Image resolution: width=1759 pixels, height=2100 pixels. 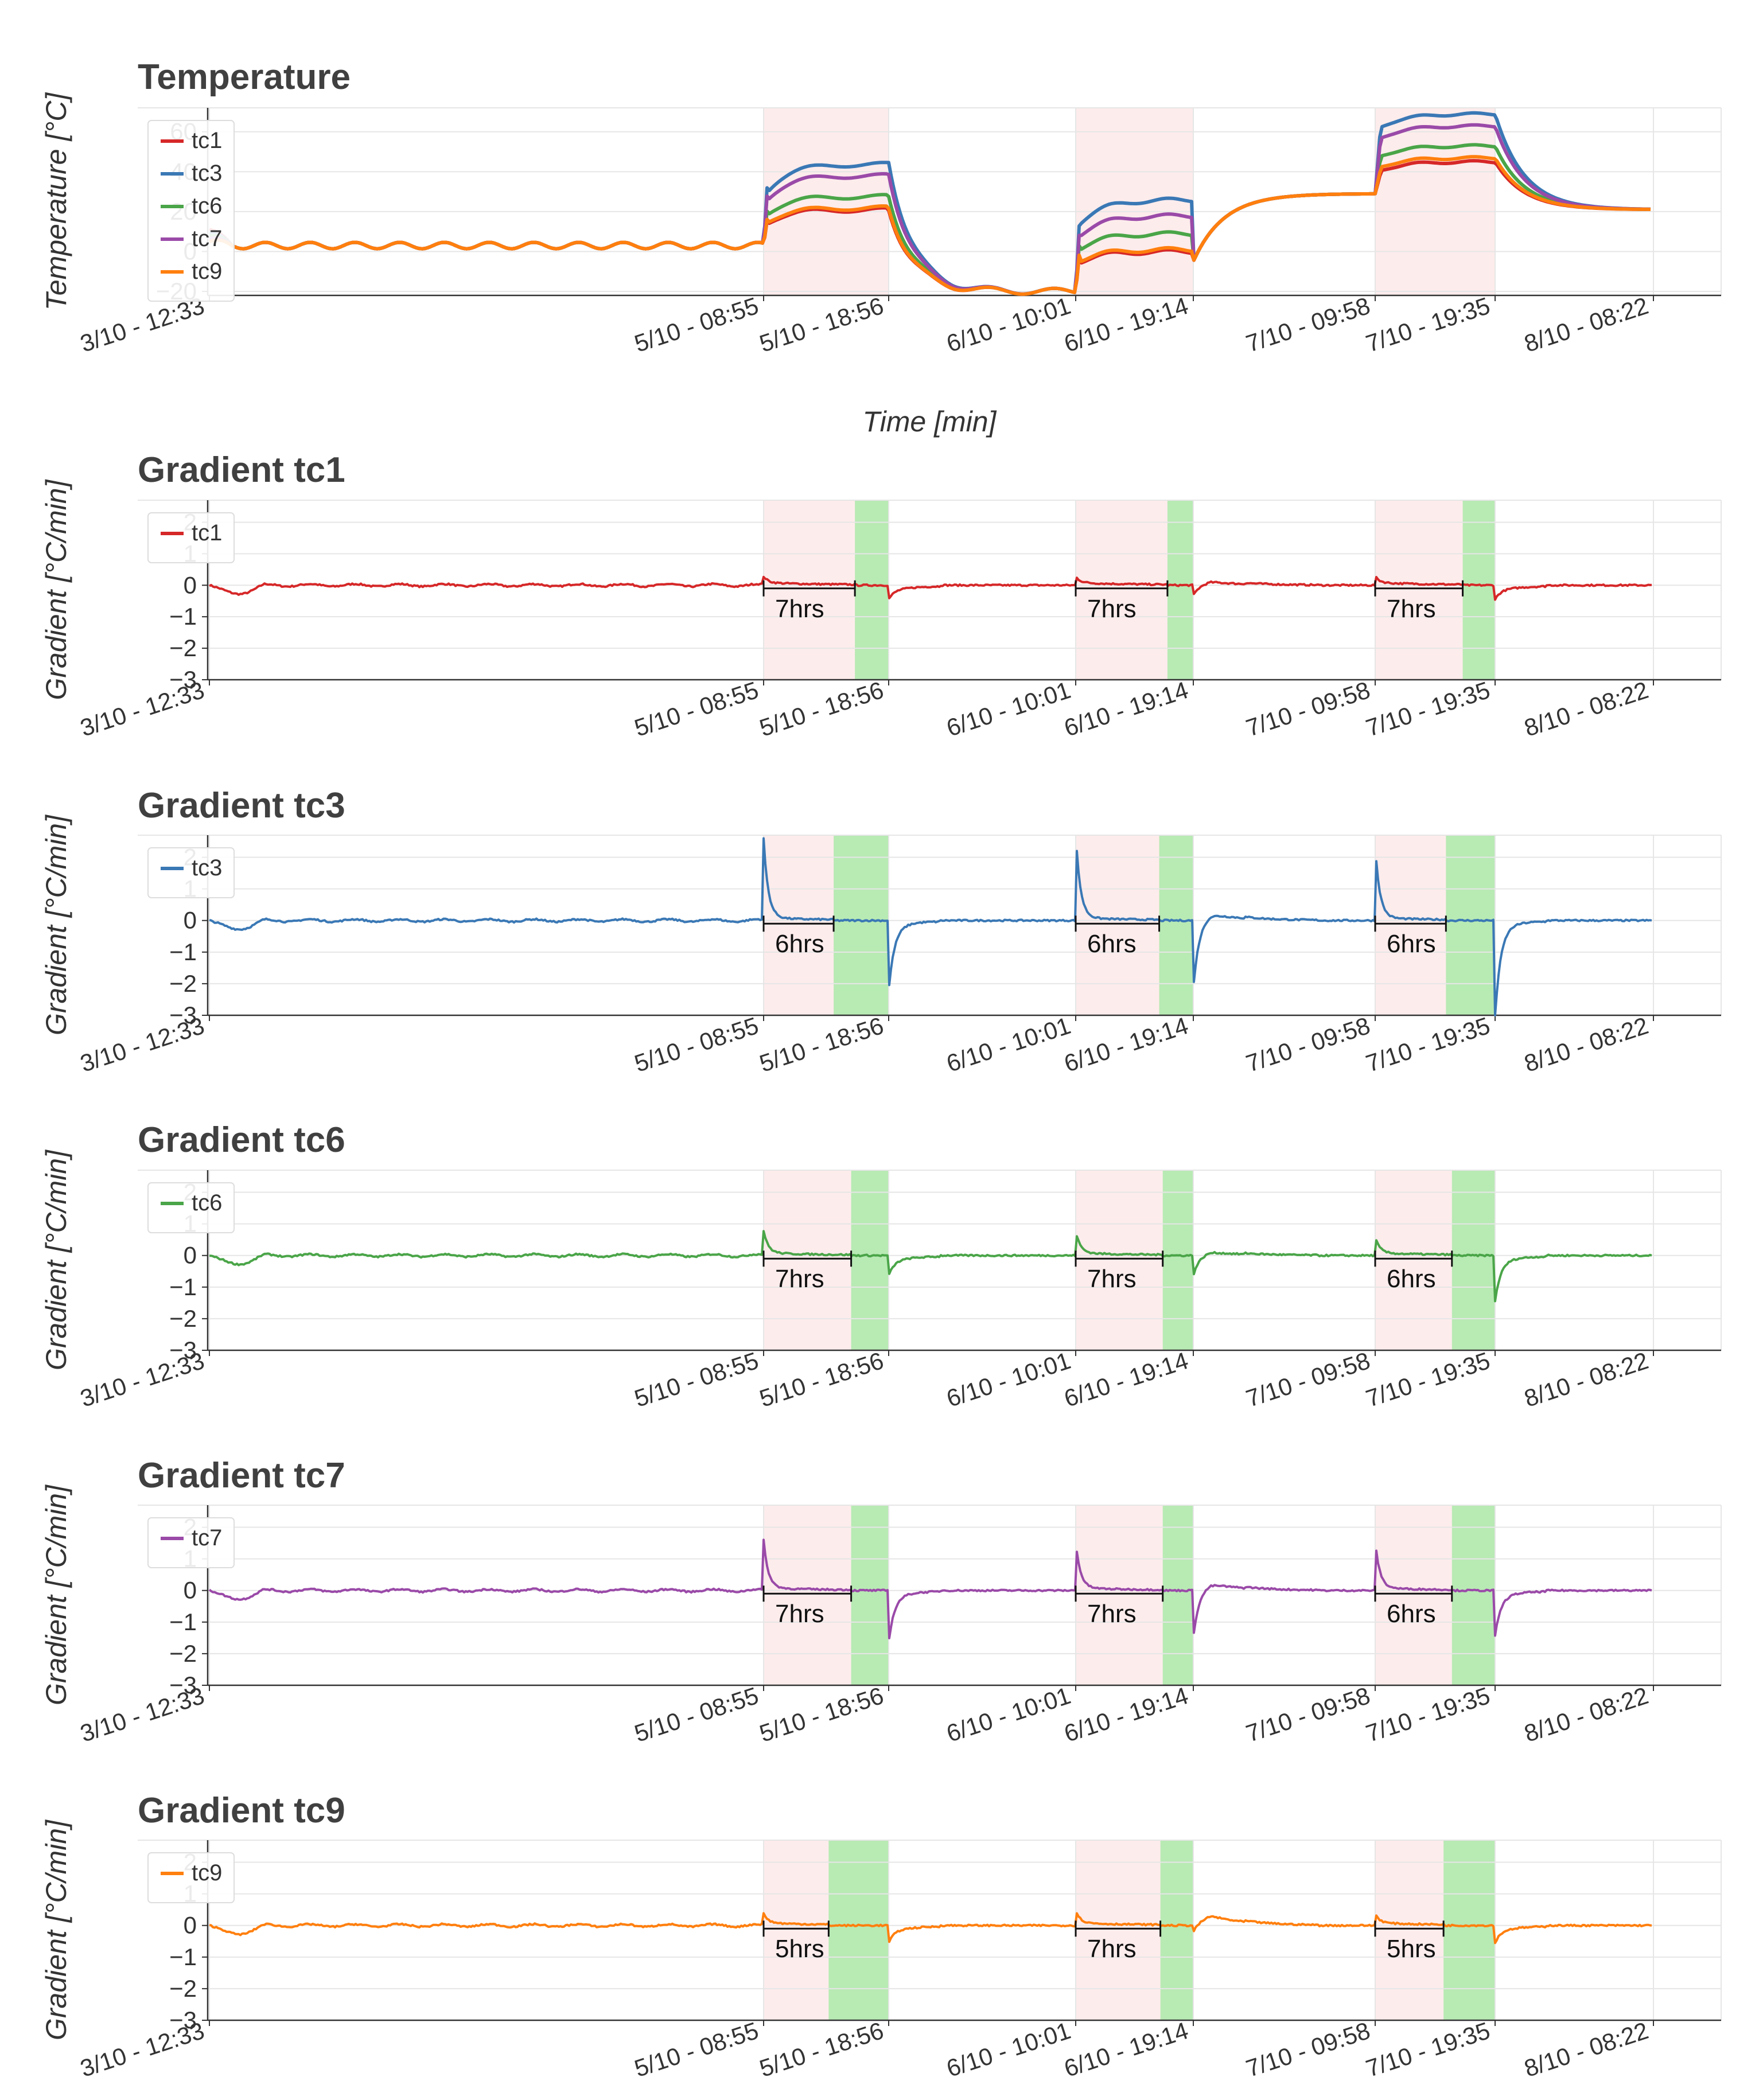 I want to click on panel-title: Gradient tc1, so click(x=242, y=470).